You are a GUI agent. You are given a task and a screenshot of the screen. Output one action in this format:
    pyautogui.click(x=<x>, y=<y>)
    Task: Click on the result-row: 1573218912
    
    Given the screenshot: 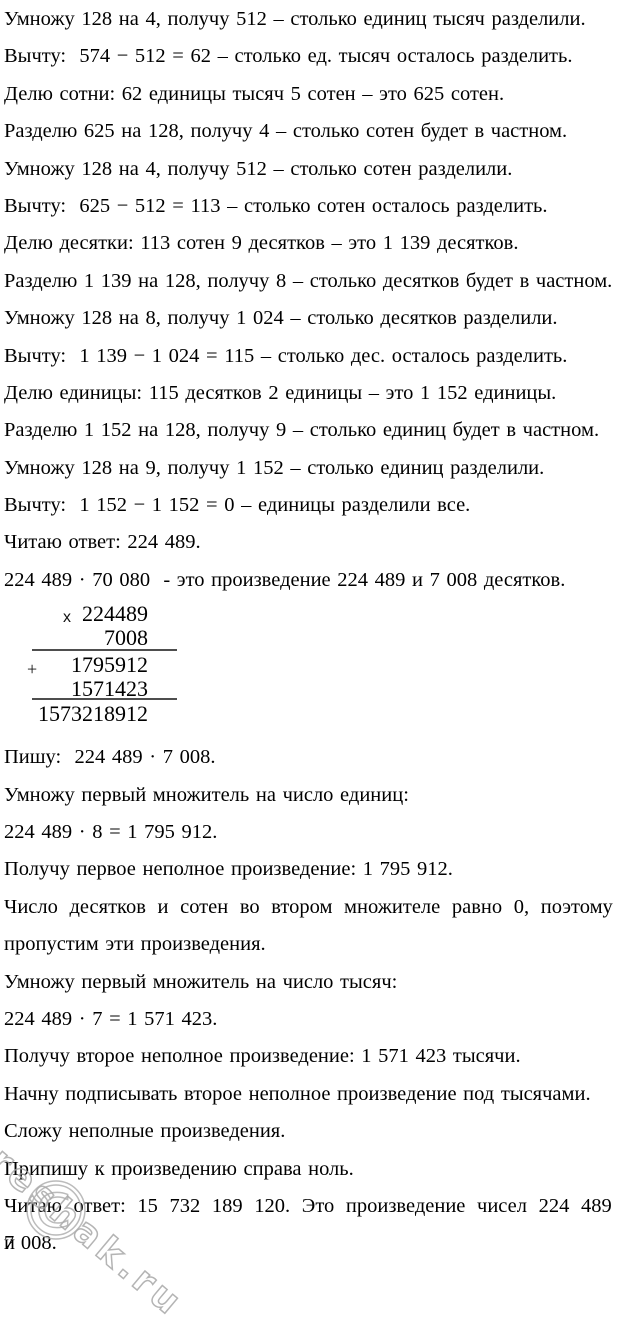 What is the action you would take?
    pyautogui.click(x=93, y=714)
    